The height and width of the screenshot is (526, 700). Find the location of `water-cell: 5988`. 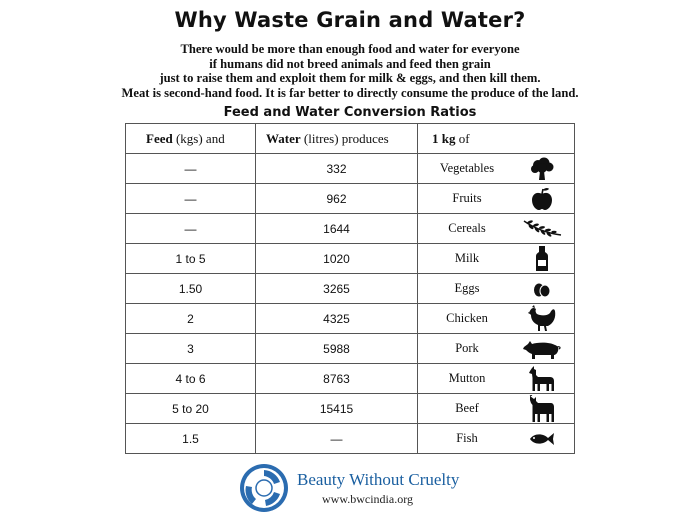

water-cell: 5988 is located at coordinates (336, 348).